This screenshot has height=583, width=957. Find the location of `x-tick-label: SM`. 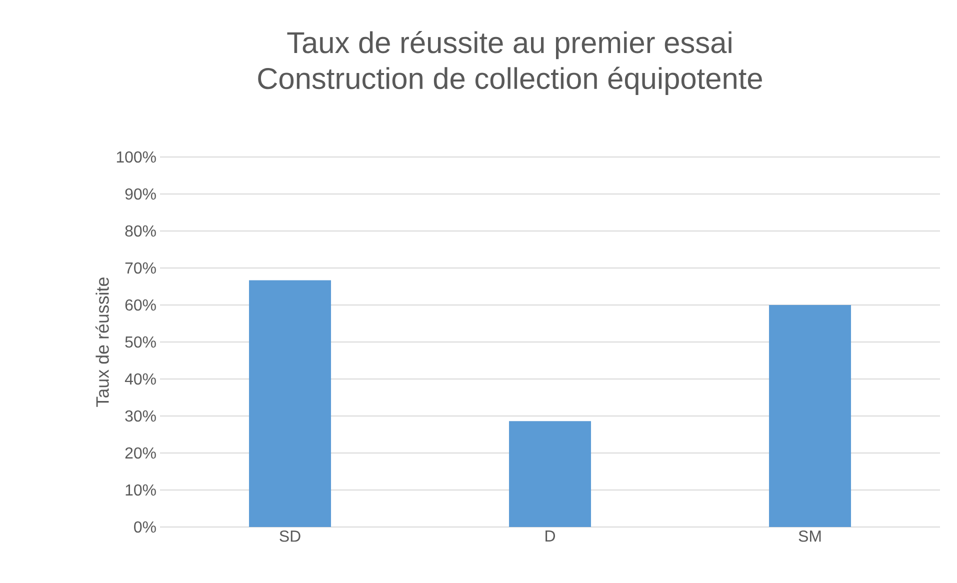

x-tick-label: SM is located at coordinates (809, 536).